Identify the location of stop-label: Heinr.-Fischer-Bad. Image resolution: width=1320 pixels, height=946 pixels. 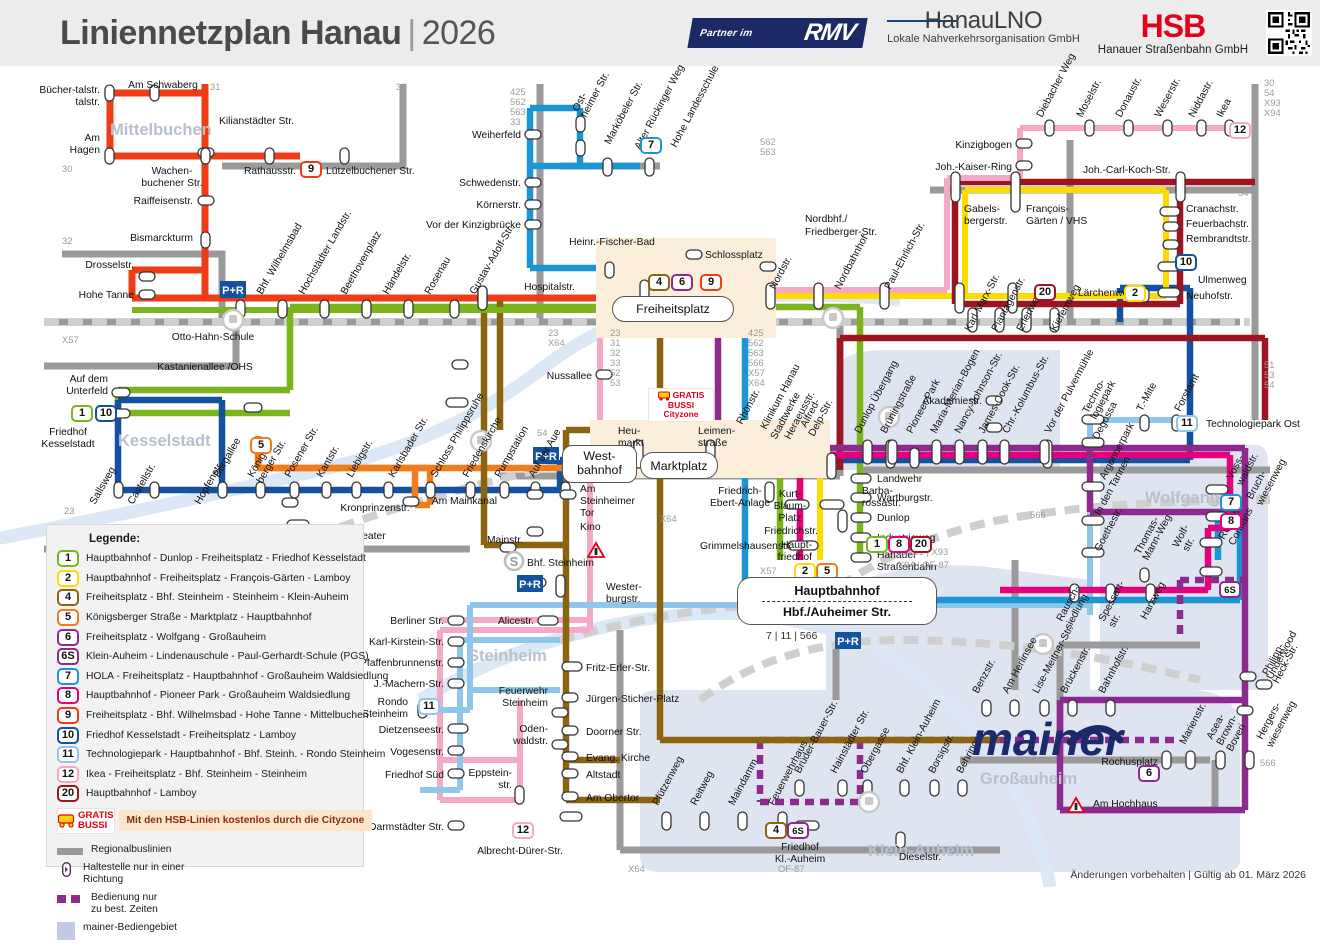
(612, 242).